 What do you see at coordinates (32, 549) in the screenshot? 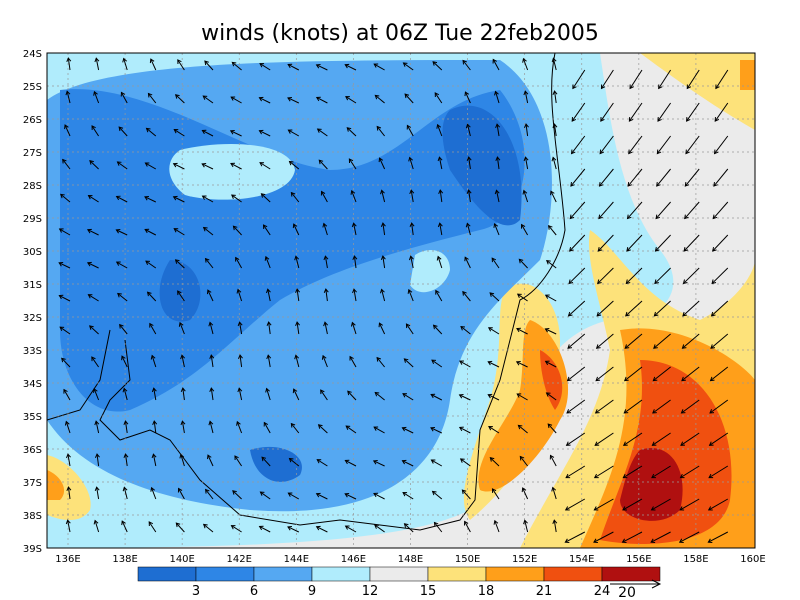
I see `lat-label: 39S` at bounding box center [32, 549].